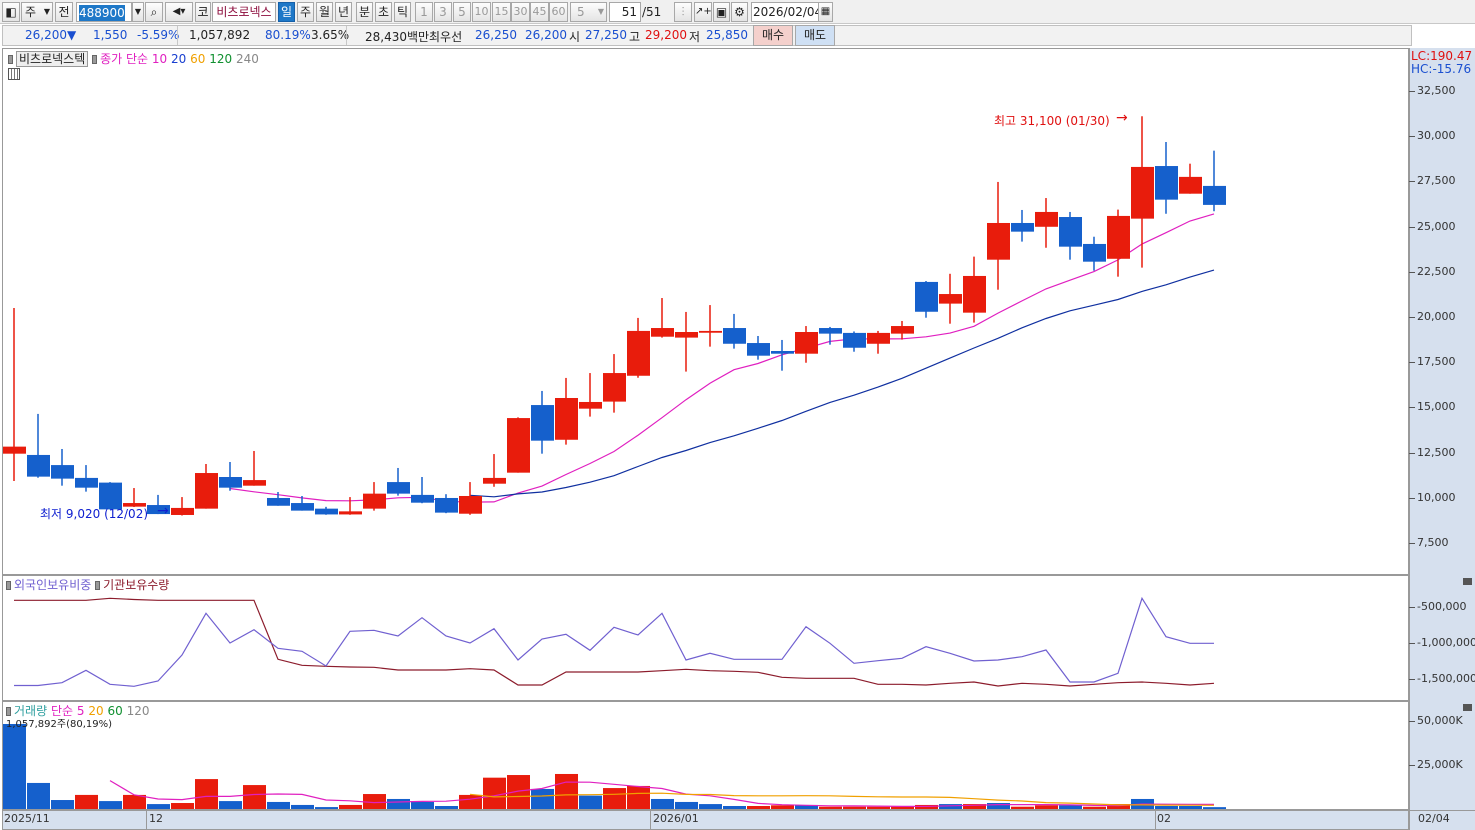 This screenshot has width=1475, height=830. What do you see at coordinates (842, 799) in the screenshot?
I see `volume-ma20-line` at bounding box center [842, 799].